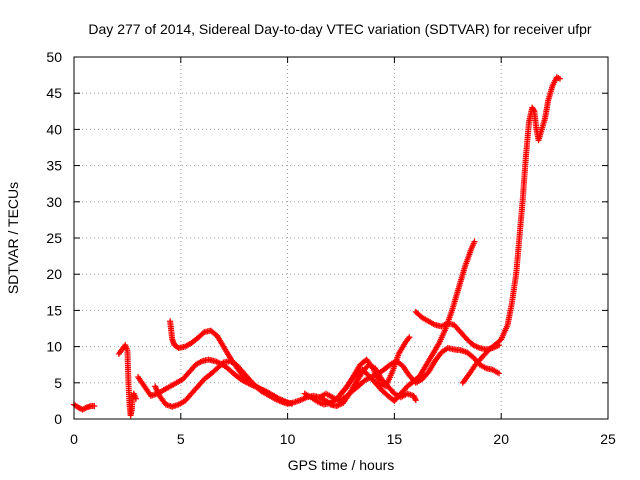 This screenshot has width=640, height=480. I want to click on y-tick-label: 25, so click(54, 238).